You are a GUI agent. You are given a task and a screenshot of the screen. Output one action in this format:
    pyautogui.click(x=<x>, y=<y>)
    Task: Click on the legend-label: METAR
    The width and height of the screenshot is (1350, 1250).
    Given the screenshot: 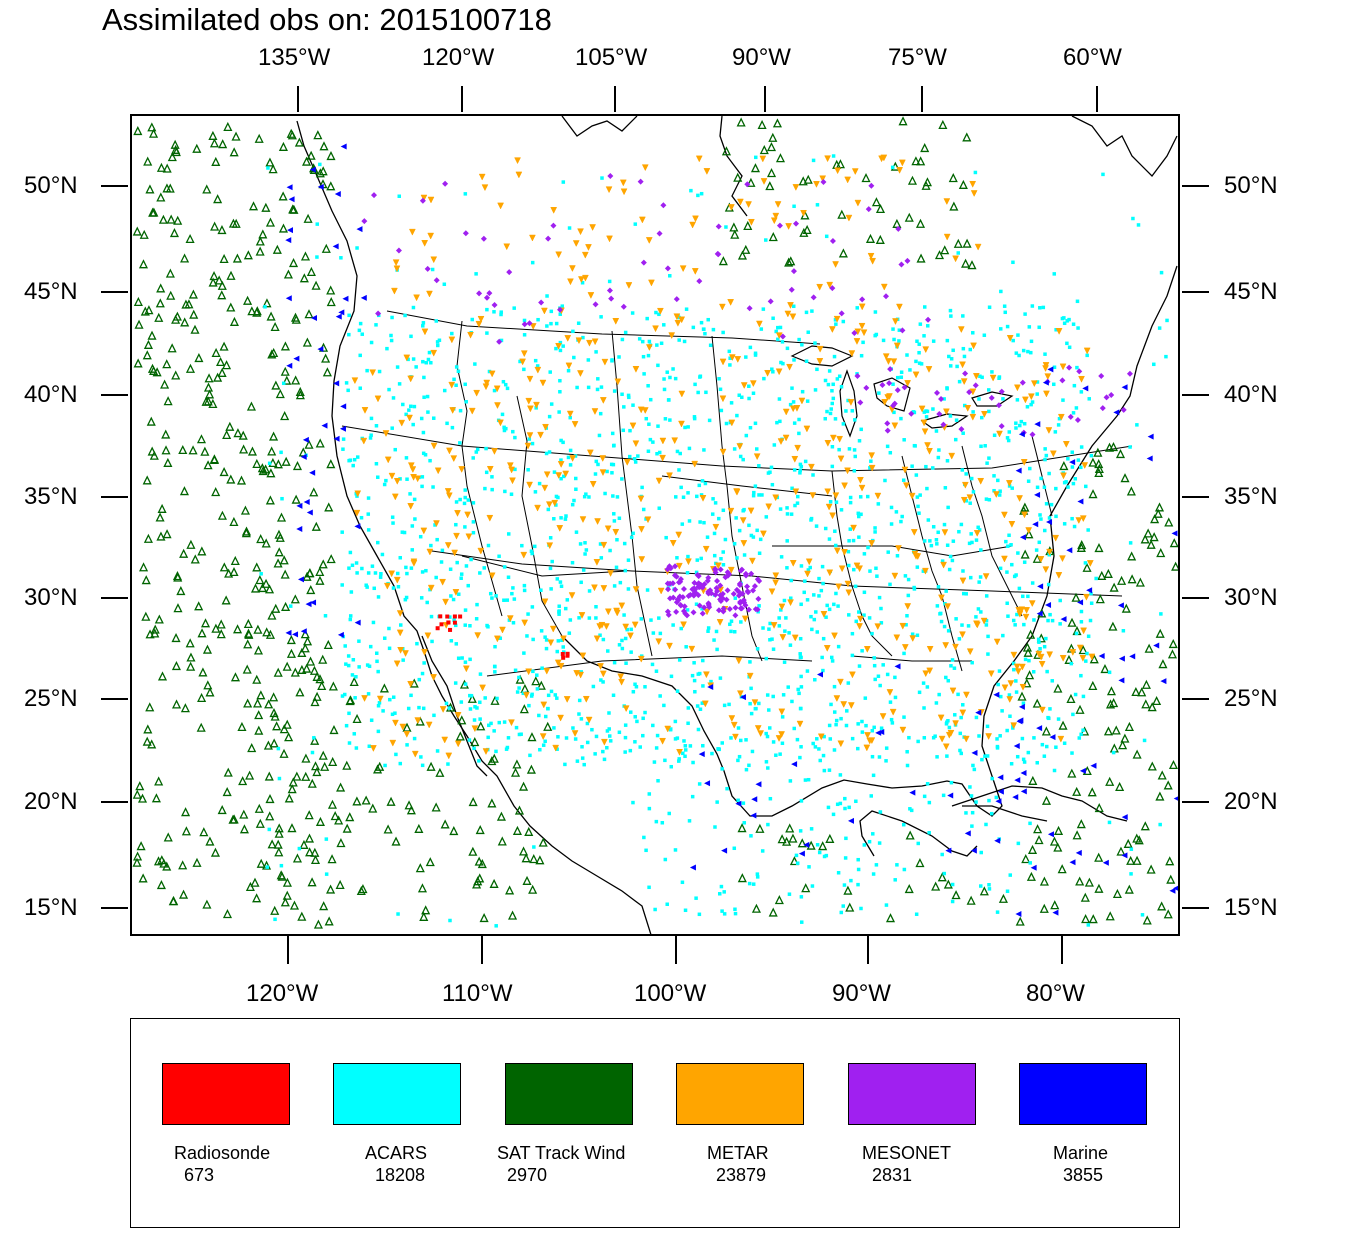 What is the action you would take?
    pyautogui.click(x=738, y=1153)
    